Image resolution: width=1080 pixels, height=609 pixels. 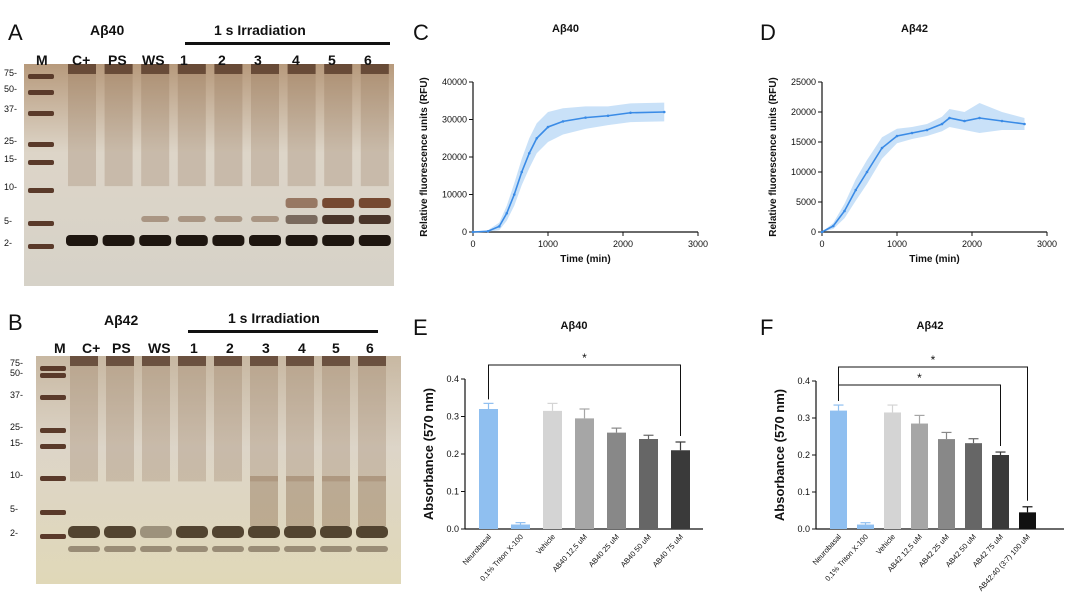 I want to click on panel-letter-e: E, so click(x=420, y=327).